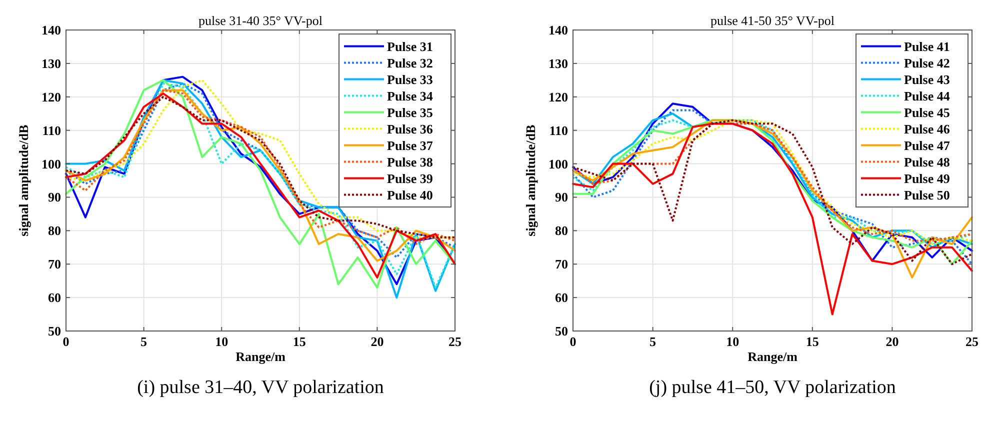 This screenshot has height=423, width=987. Describe the element at coordinates (410, 112) in the screenshot. I see `legend-label: Pulse 35` at that location.